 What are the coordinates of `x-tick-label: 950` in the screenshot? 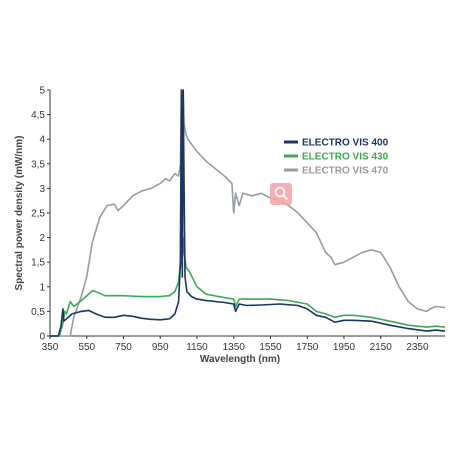 It's located at (160, 347).